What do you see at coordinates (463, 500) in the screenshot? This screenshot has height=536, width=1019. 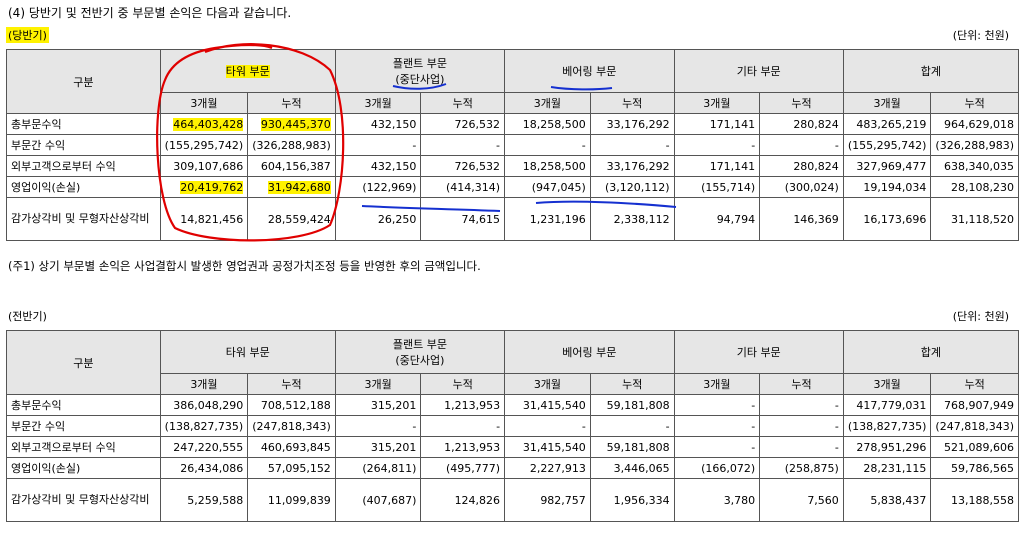 I see `table-cell: 124,826` at bounding box center [463, 500].